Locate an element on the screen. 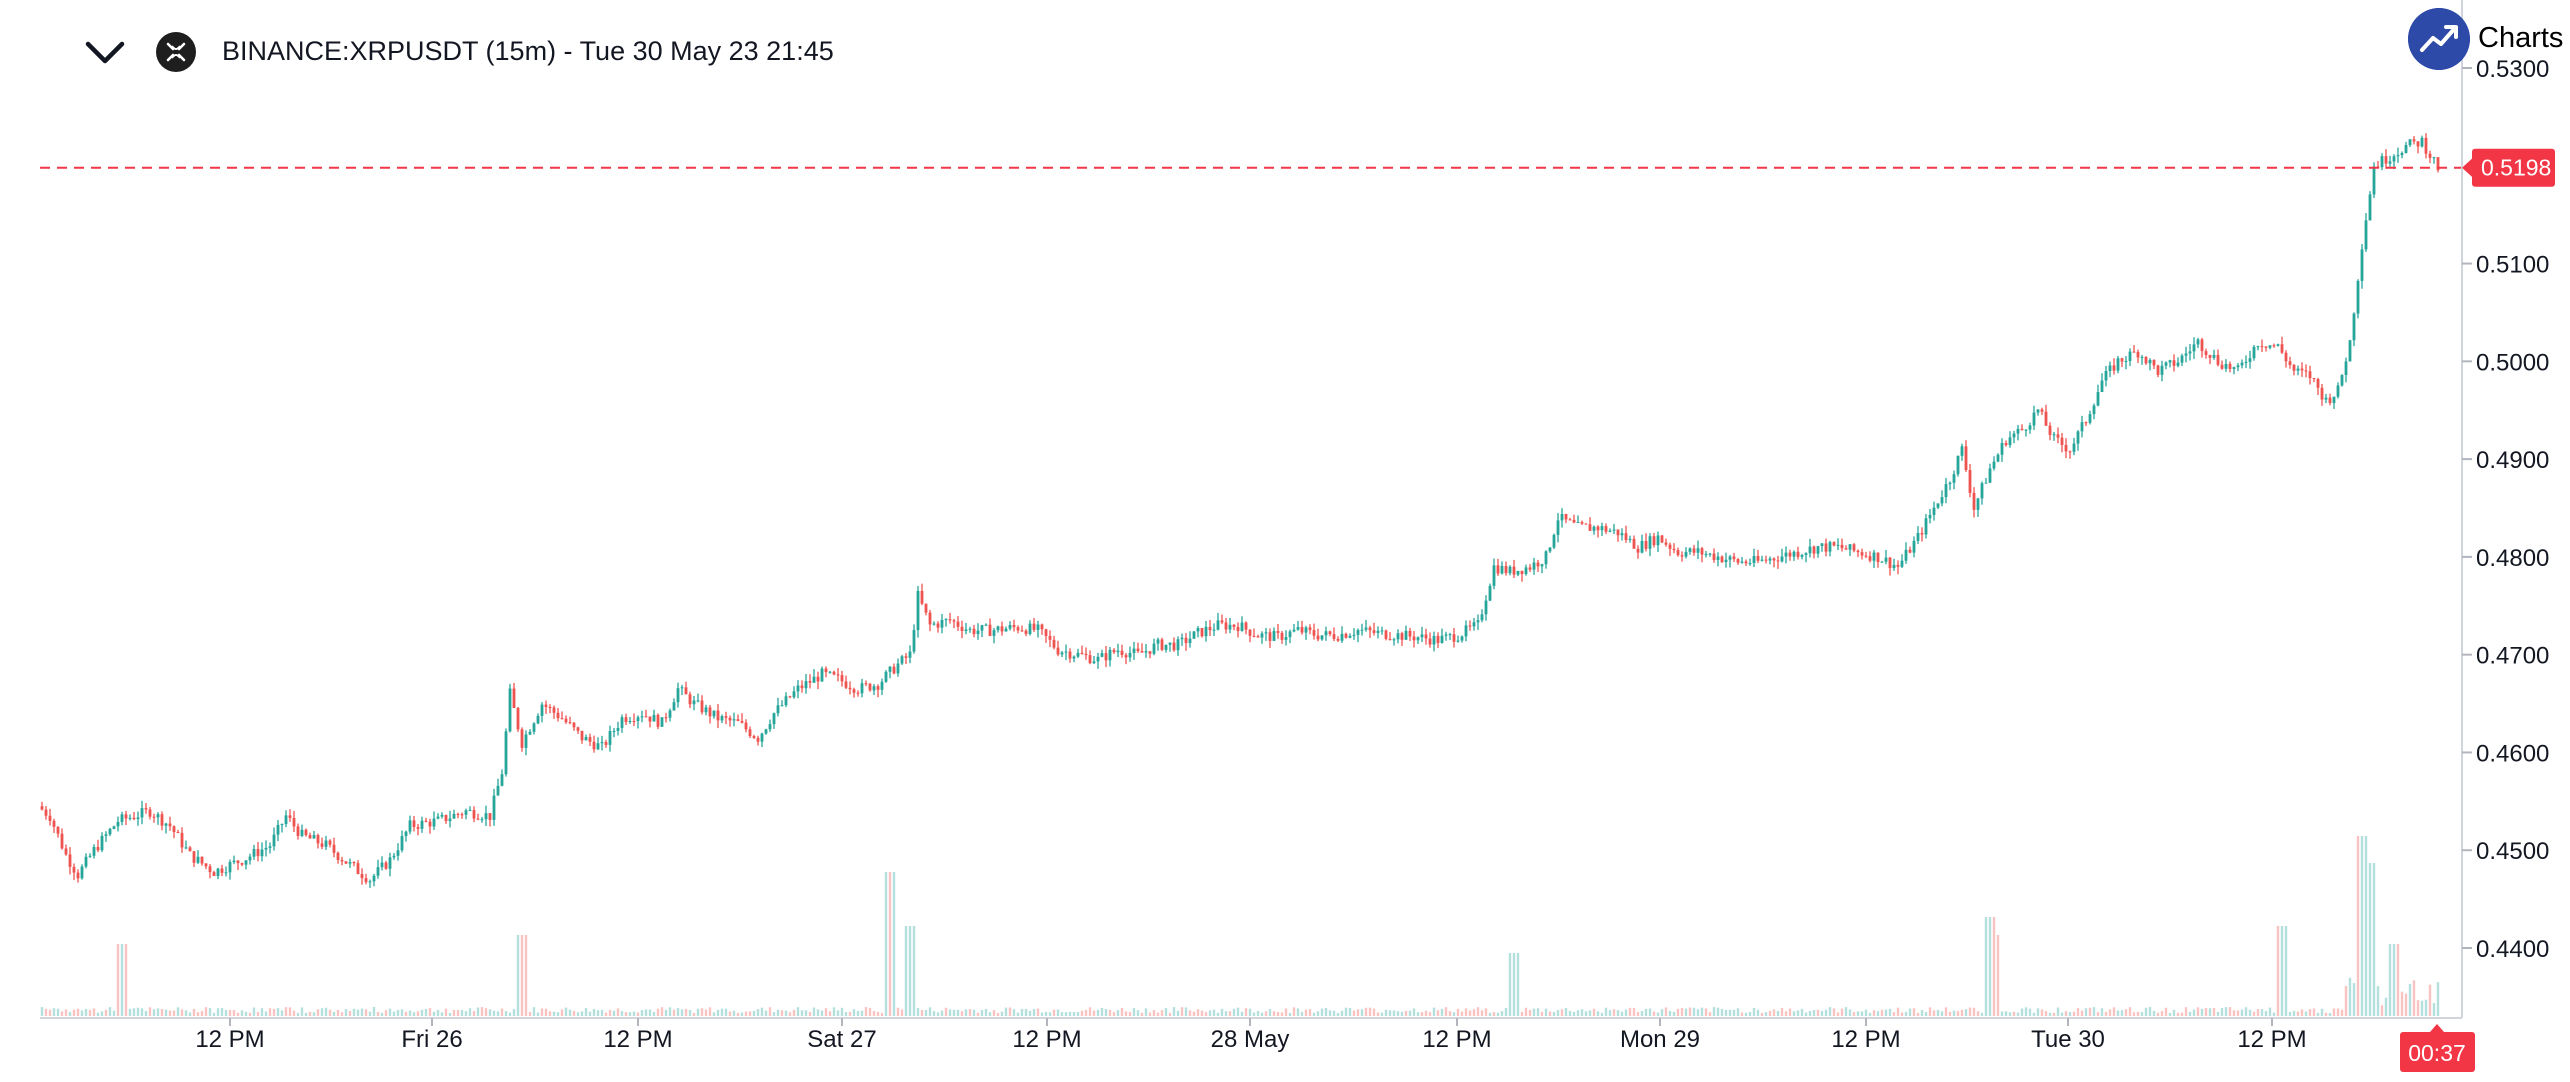 The image size is (2570, 1082). collapse-chevron-icon is located at coordinates (105, 53).